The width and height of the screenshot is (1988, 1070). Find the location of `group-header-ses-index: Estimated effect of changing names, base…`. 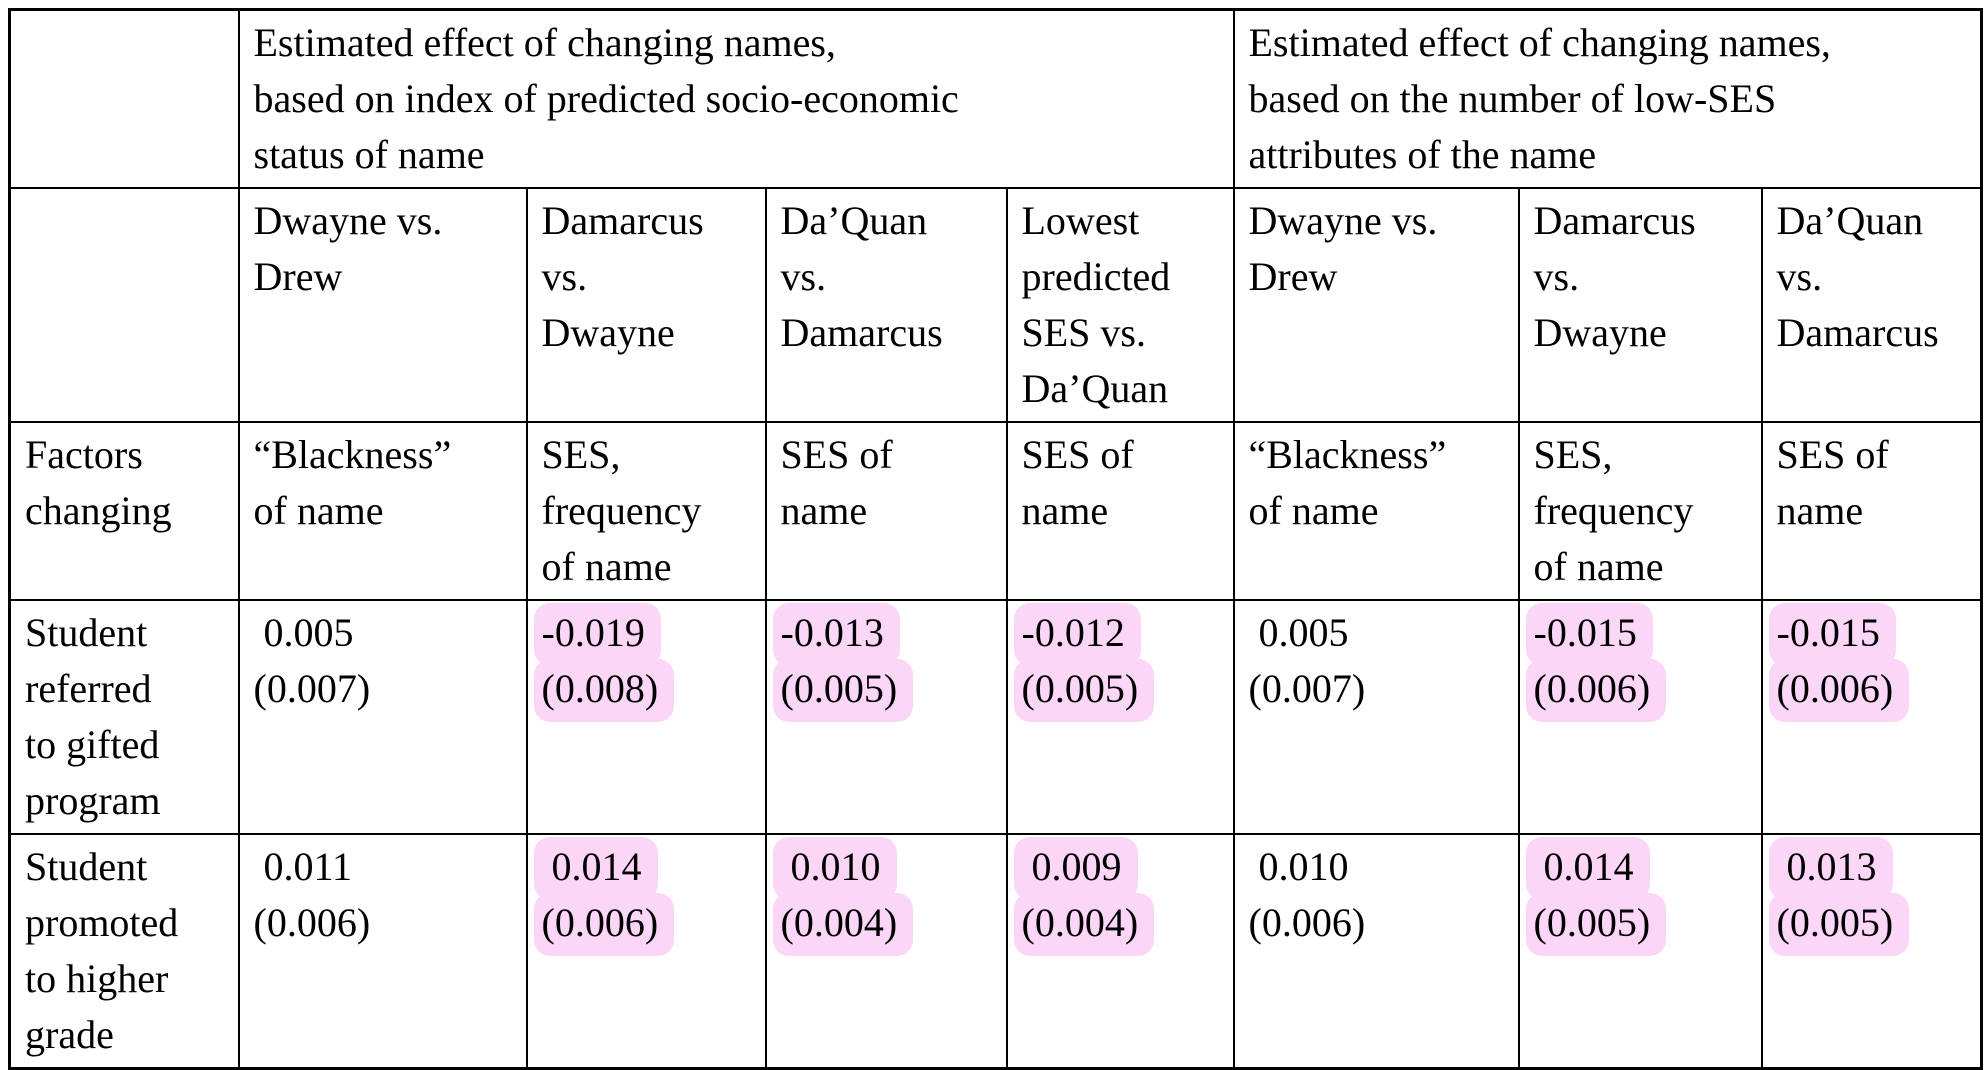

group-header-ses-index: Estimated effect of changing names, base… is located at coordinates (736, 98).